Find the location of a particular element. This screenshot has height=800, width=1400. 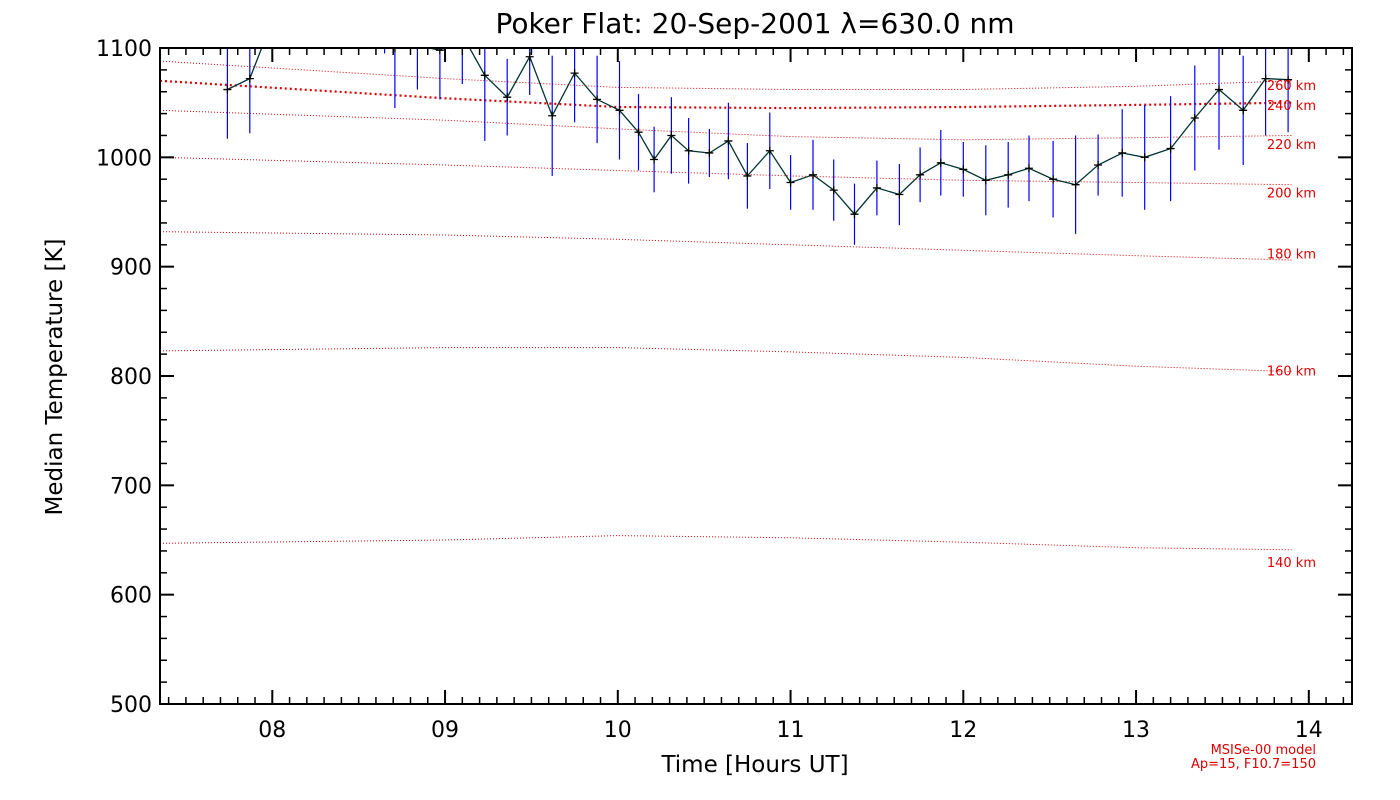

altitude-label: 220 km is located at coordinates (1291, 145).